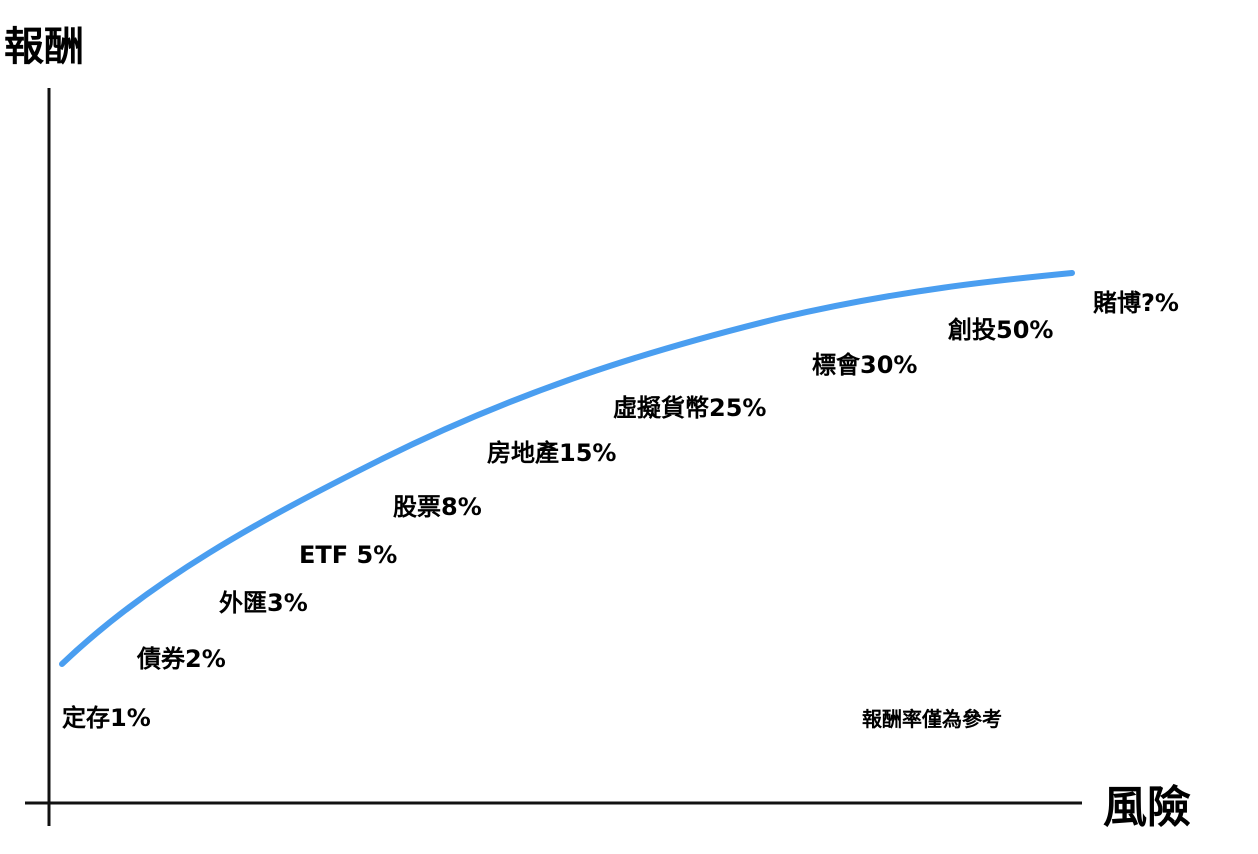  I want to click on point-label: ETF 5%, so click(348, 555).